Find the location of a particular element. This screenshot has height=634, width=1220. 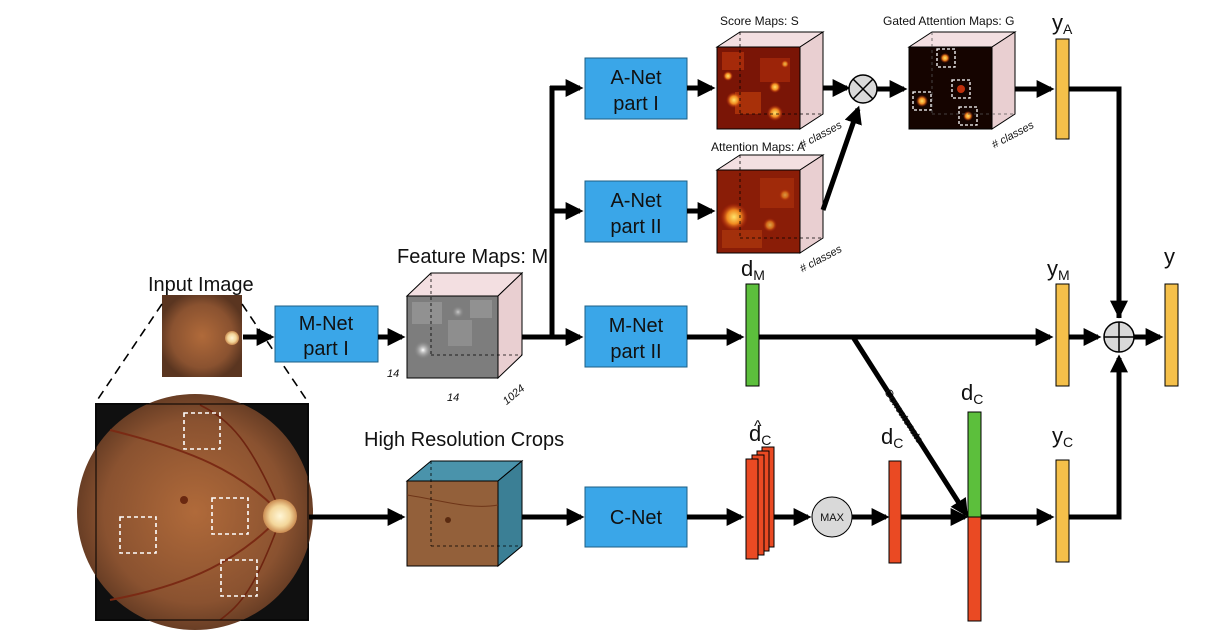

yc-vector is located at coordinates (1062, 511).